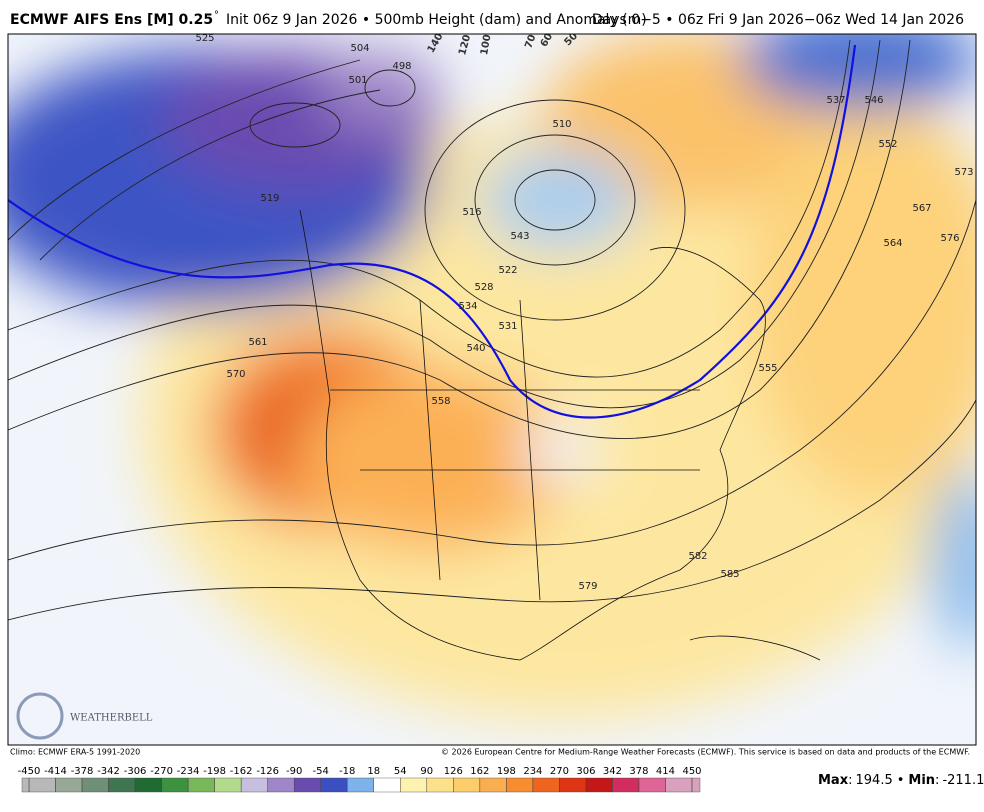 This screenshot has width=984, height=812. I want to click on colorbar-tick-label: 342, so click(612, 771).